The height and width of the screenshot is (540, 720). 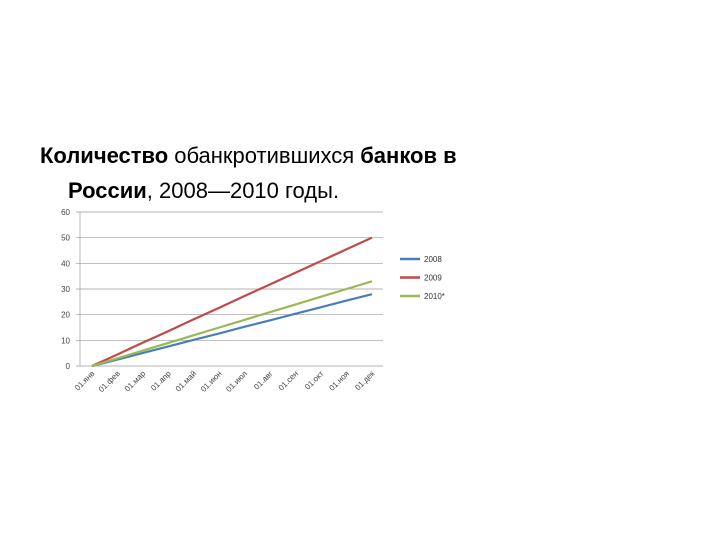 I want to click on title-run: банков в, so click(x=408, y=155).